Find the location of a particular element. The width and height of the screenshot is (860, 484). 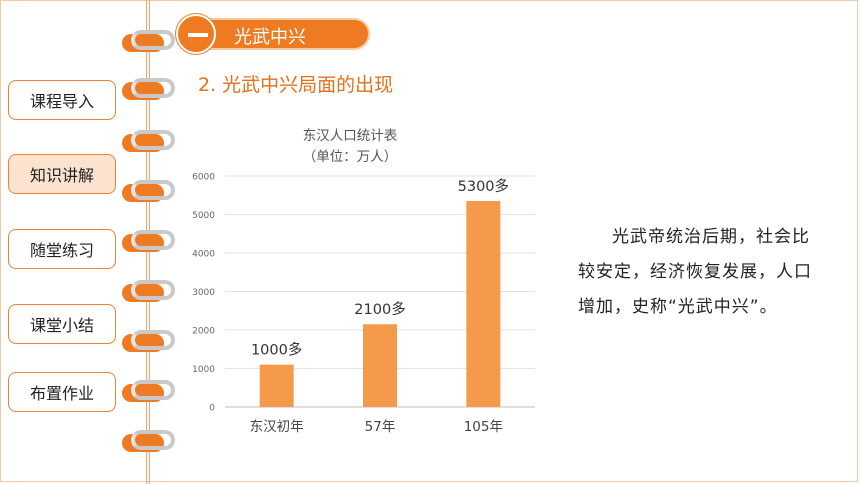

nav-button-practice: 随堂练习 is located at coordinates (62, 249).